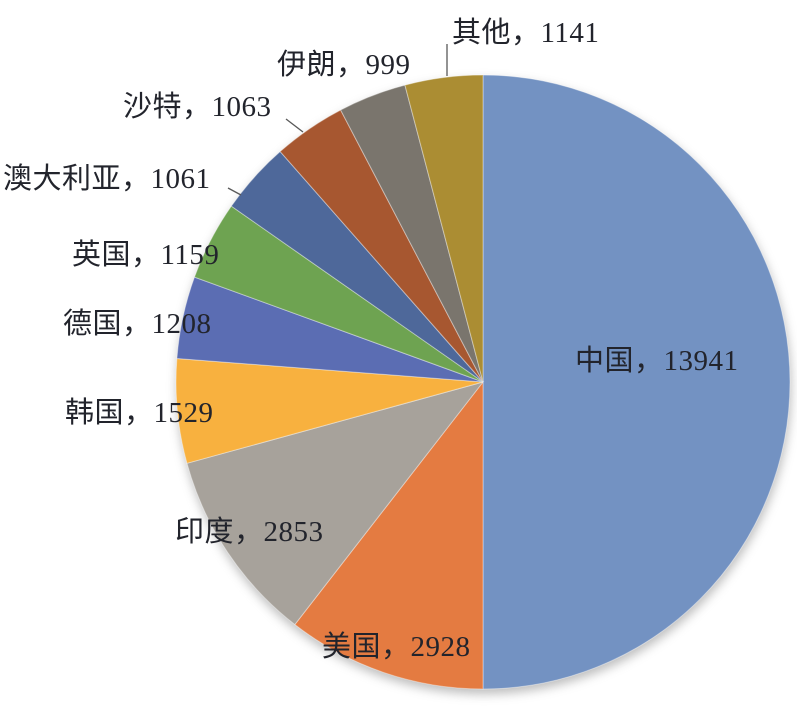  I want to click on pie-slice-伊朗, so click(411, 233).